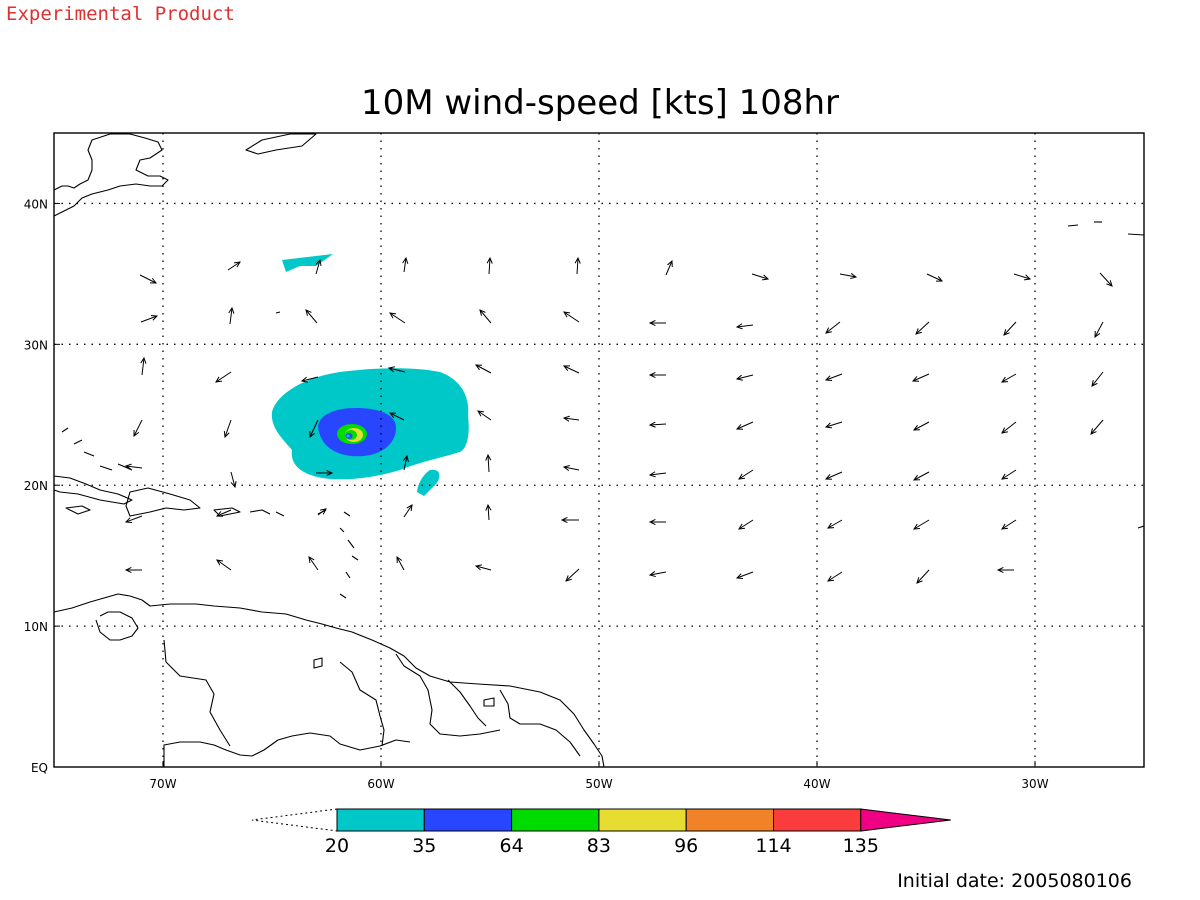 This screenshot has height=900, width=1200. Describe the element at coordinates (337, 846) in the screenshot. I see `colorbar-level-label: 20` at that location.